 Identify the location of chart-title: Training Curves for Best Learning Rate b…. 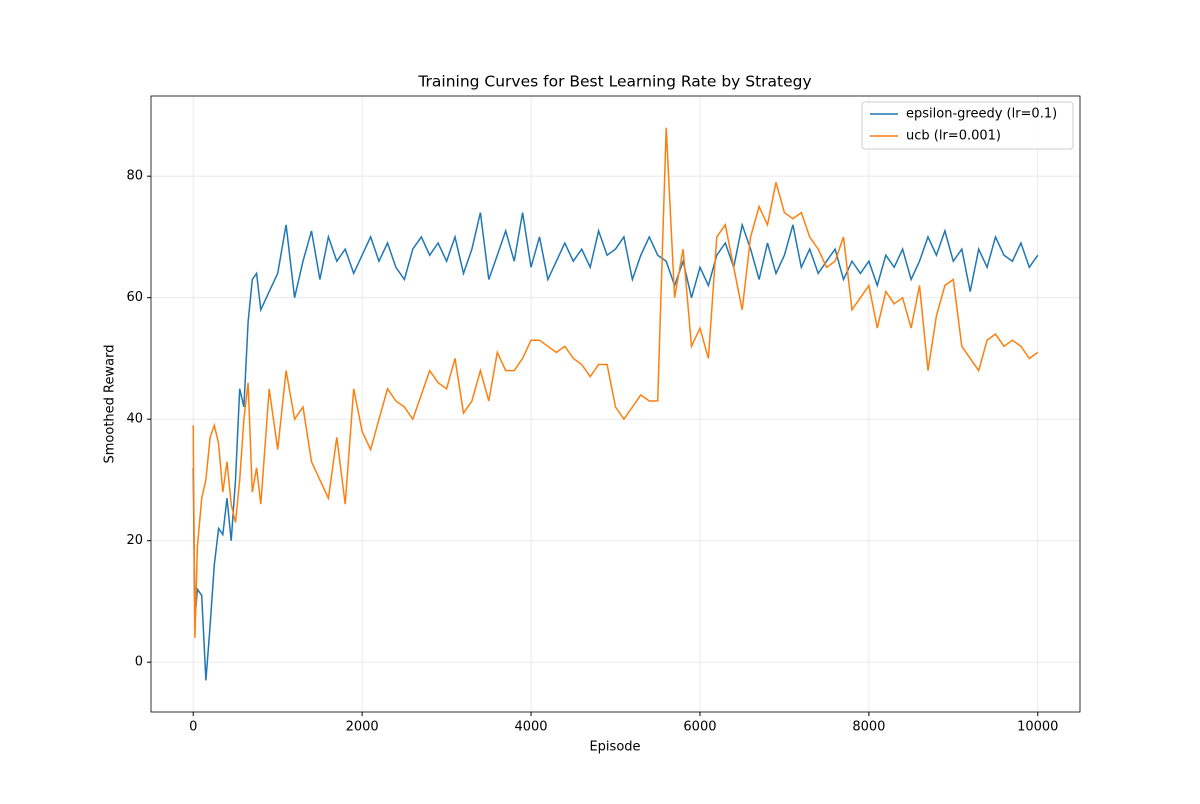
(614, 82).